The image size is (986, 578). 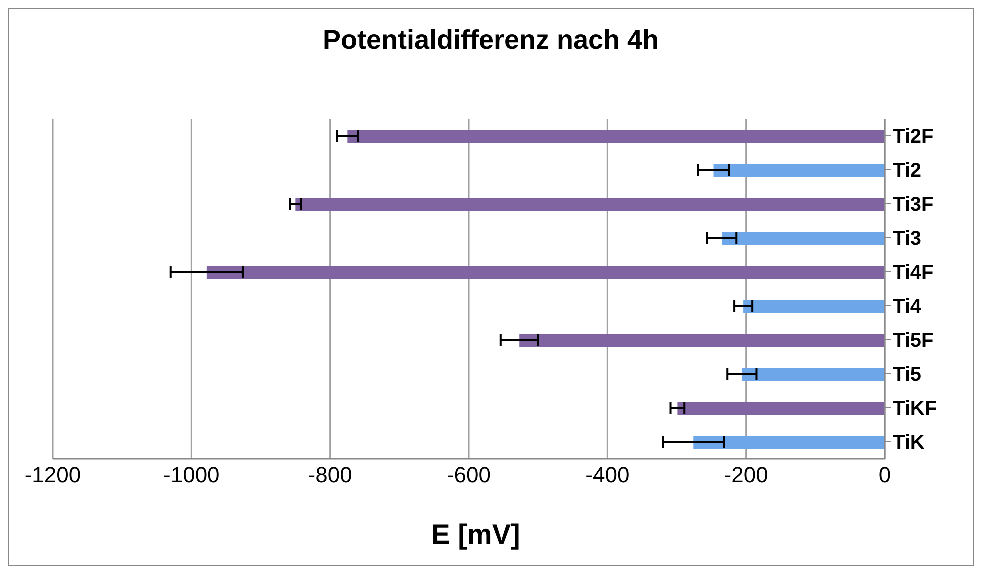 I want to click on x-tick-label: -200, so click(x=746, y=475).